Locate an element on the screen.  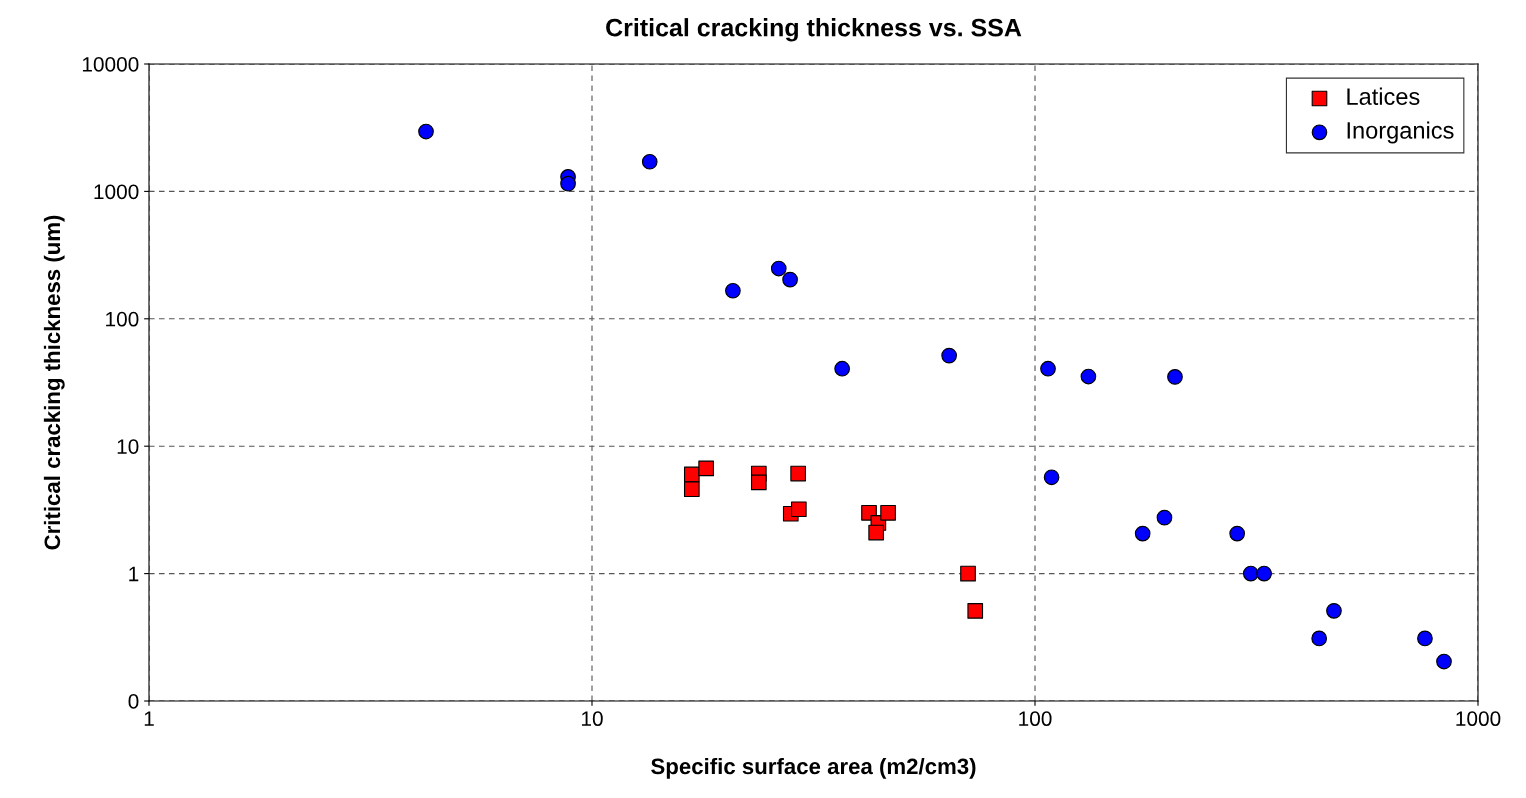
y-tick-label: 10 is located at coordinates (128, 446).